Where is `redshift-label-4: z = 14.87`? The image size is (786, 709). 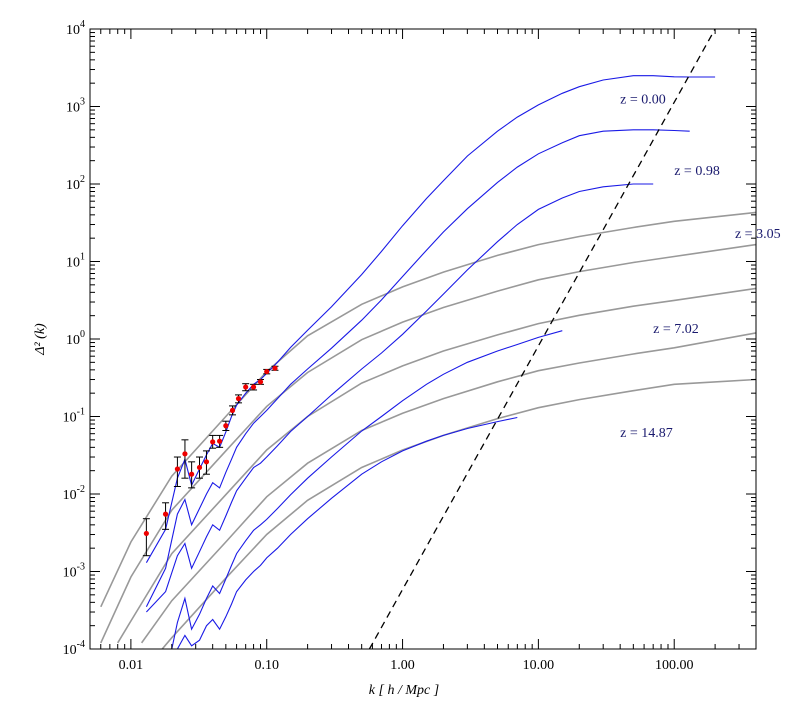
redshift-label-4: z = 14.87 is located at coordinates (646, 433).